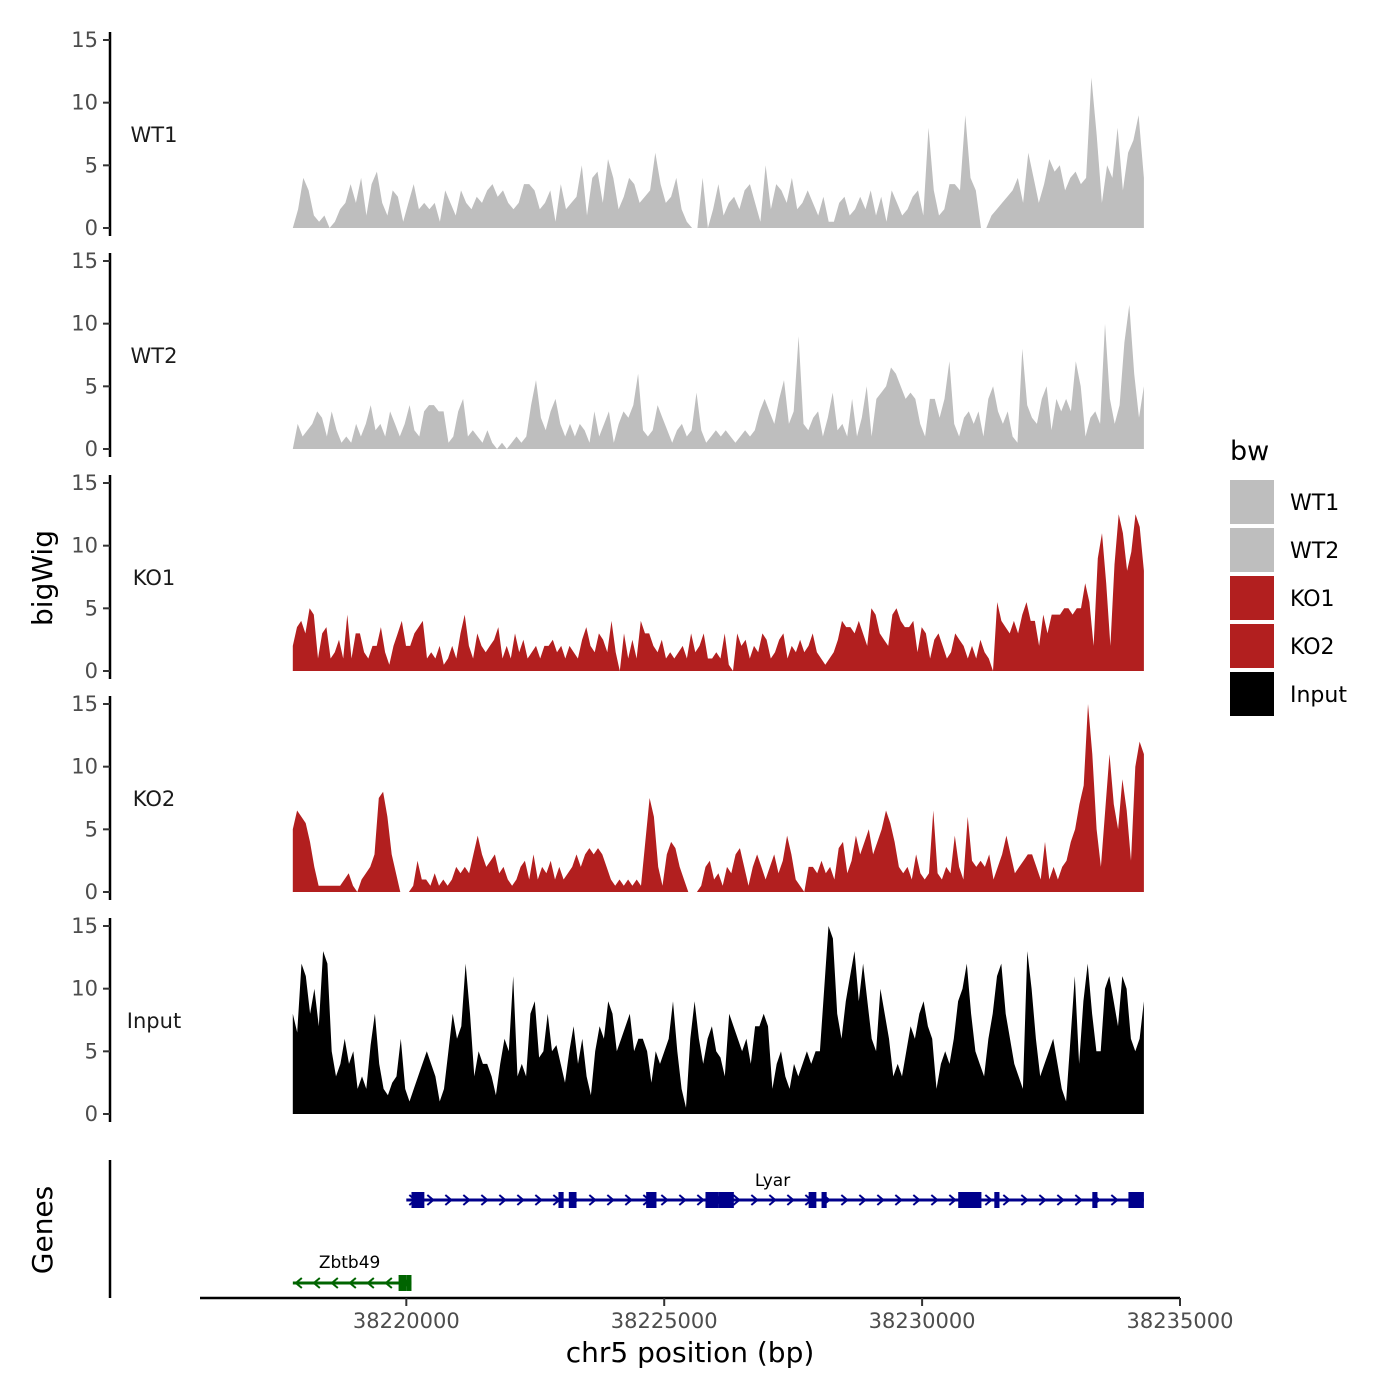 The height and width of the screenshot is (1400, 1400). Describe the element at coordinates (626, 1229) in the screenshot. I see `genes-panel: Lyar Zbtb49` at that location.